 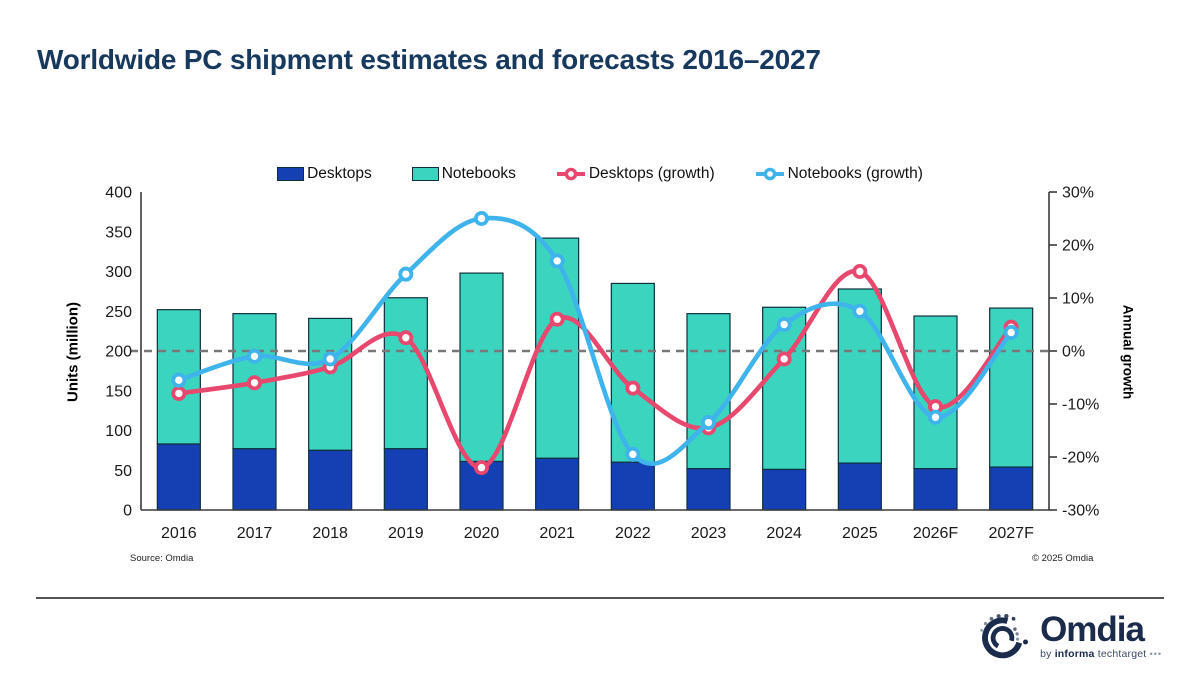 What do you see at coordinates (339, 173) in the screenshot?
I see `legend-label-desktops: Desktops` at bounding box center [339, 173].